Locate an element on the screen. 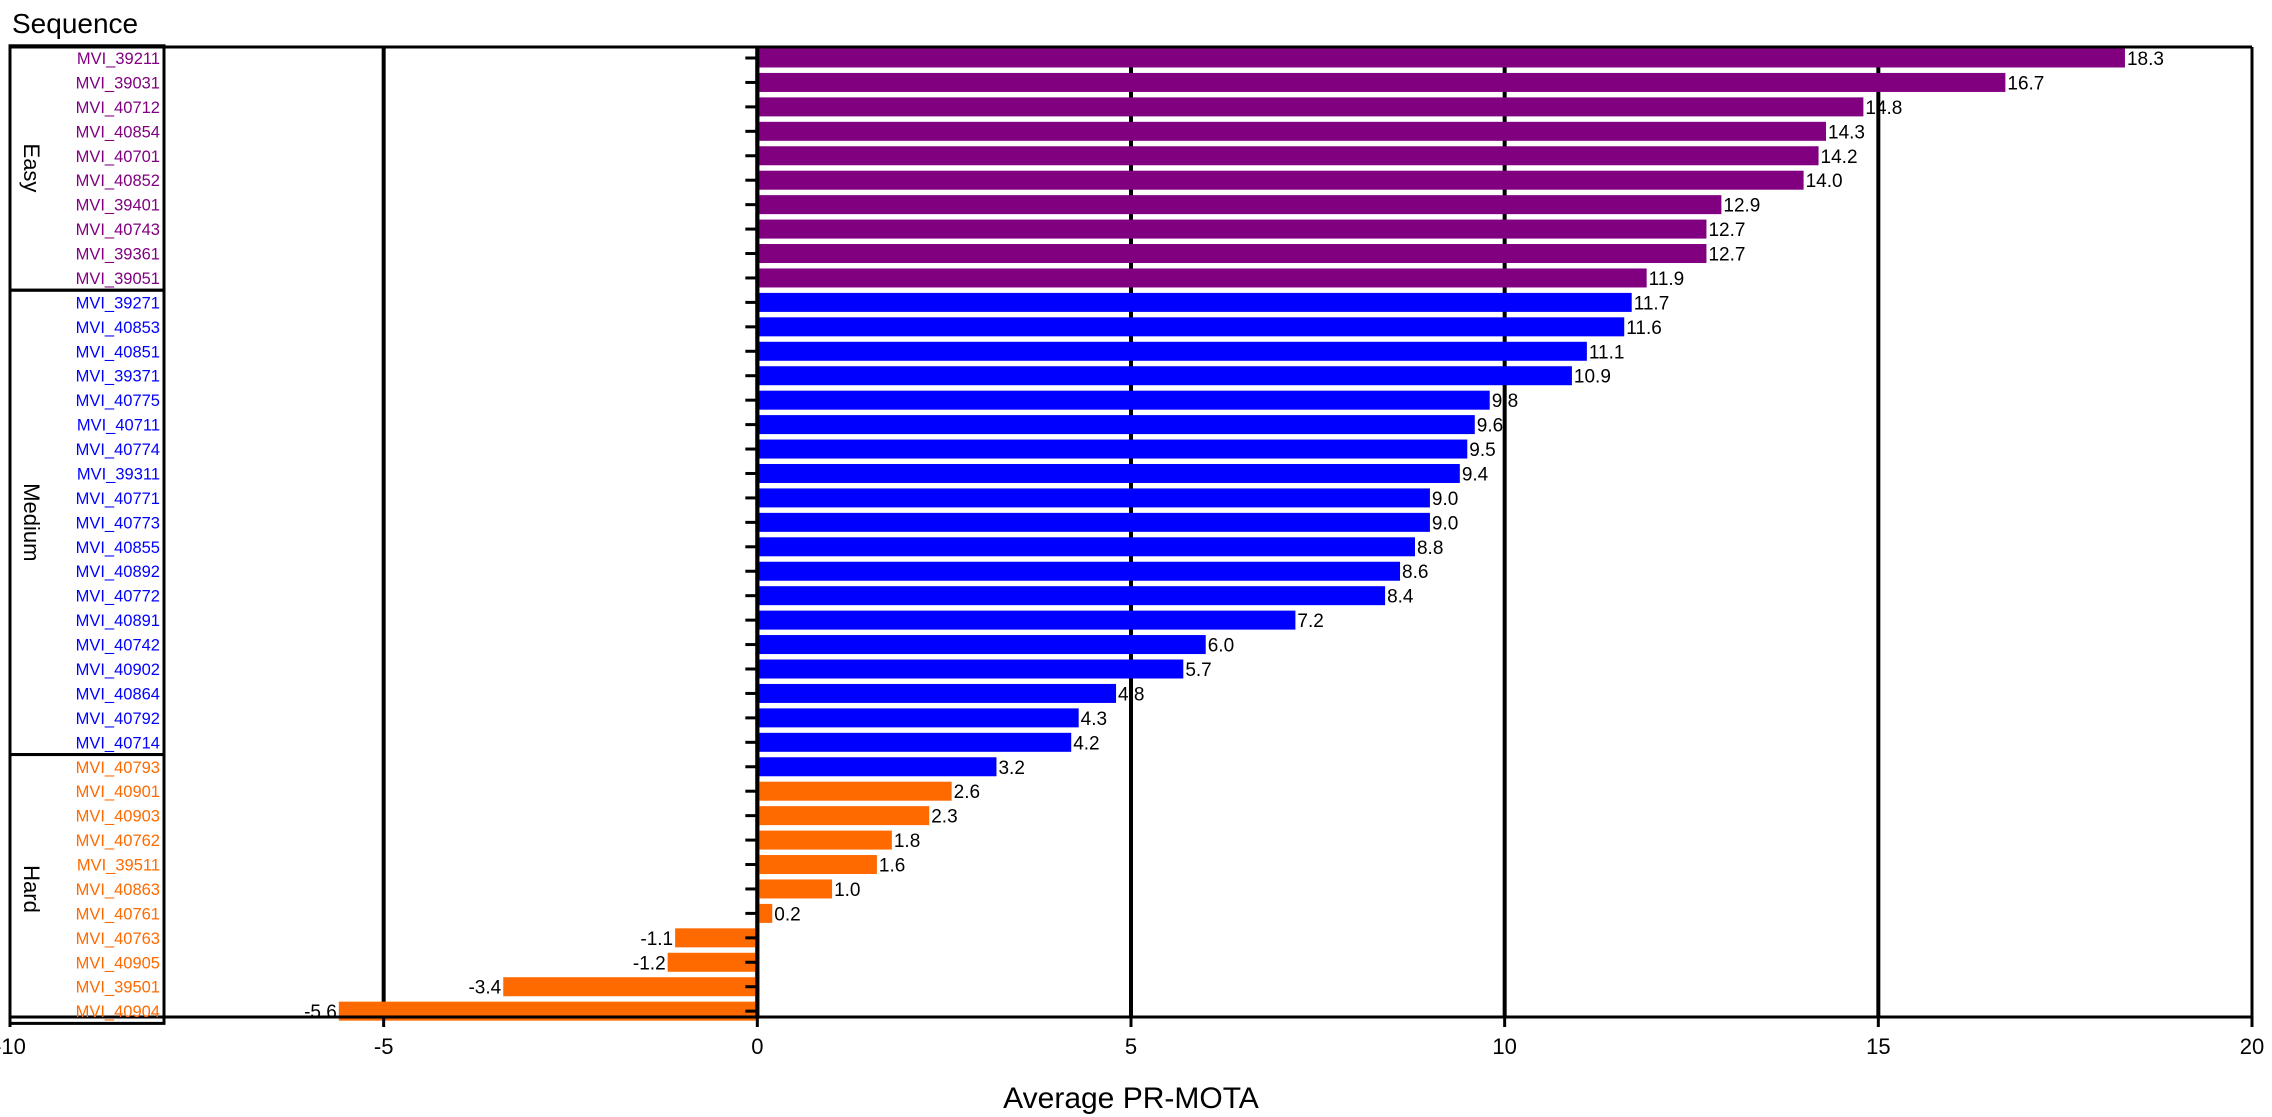  sequence-label: MVI_40905 is located at coordinates (118, 963).